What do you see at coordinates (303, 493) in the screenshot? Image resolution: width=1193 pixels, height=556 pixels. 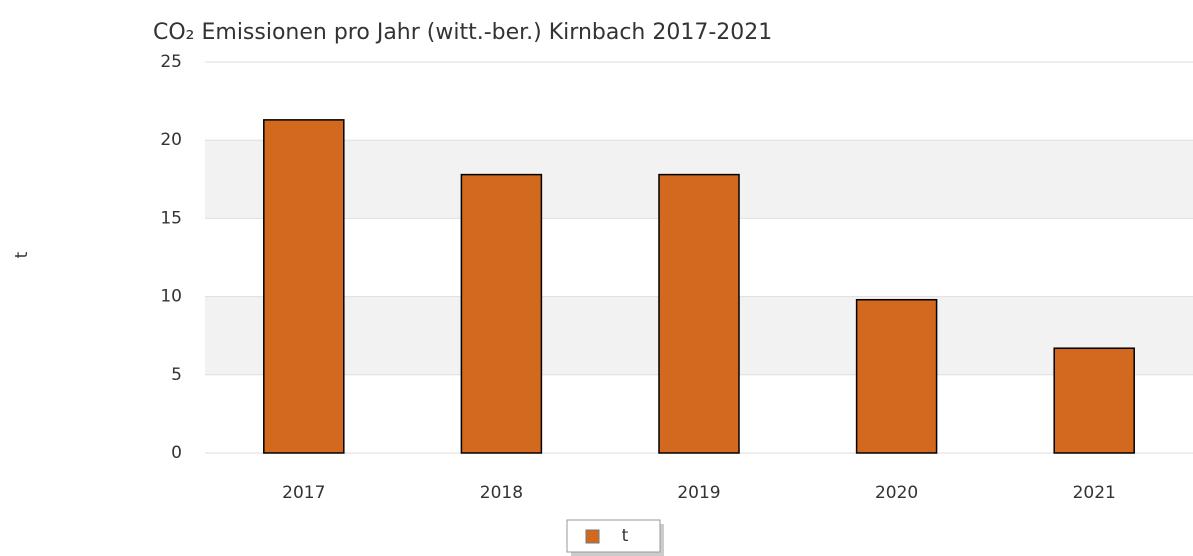 I see `x-tick-label: 2017` at bounding box center [303, 493].